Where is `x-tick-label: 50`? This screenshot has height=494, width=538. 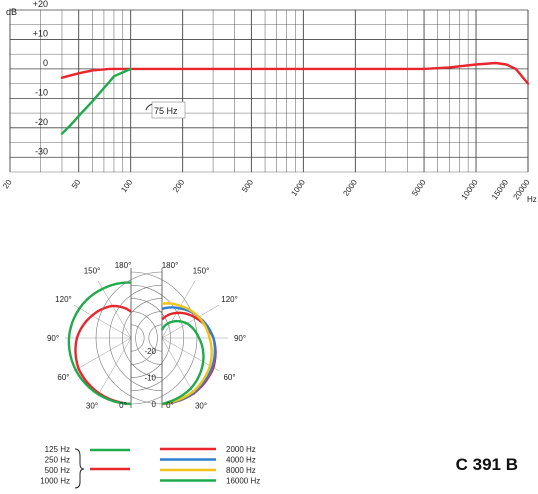
x-tick-label: 50 is located at coordinates (76, 184).